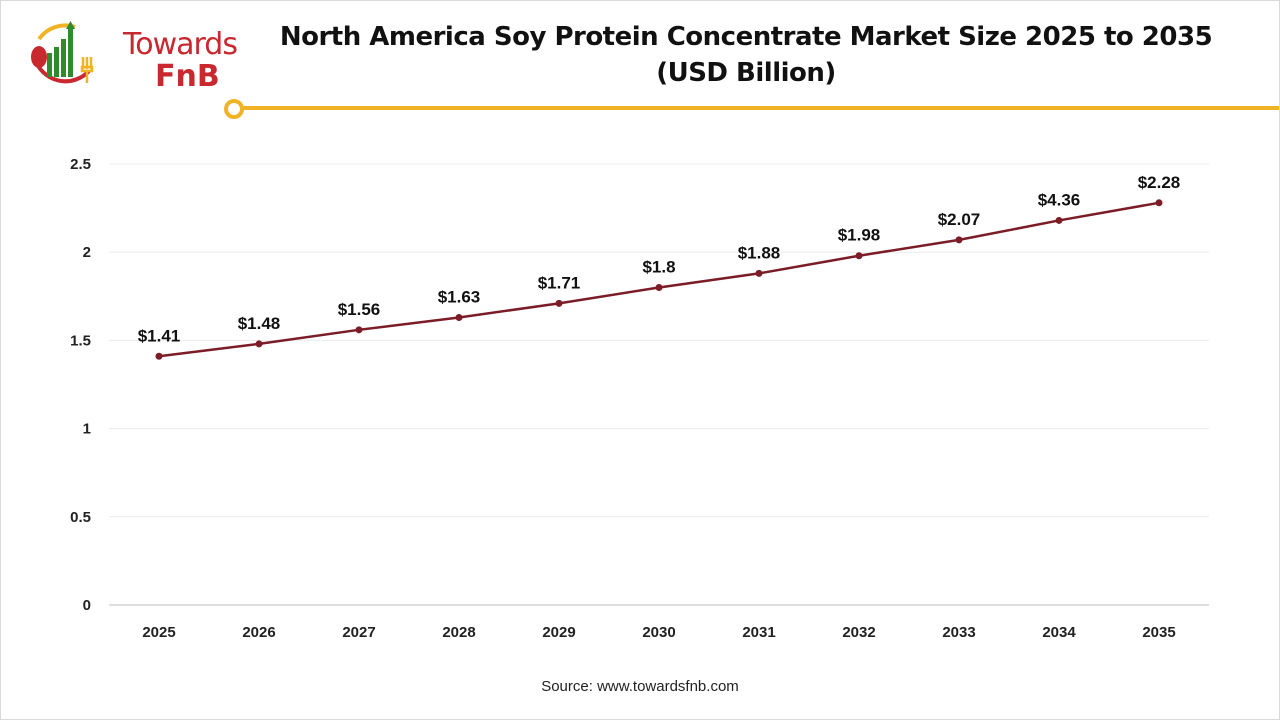 The width and height of the screenshot is (1280, 720). What do you see at coordinates (958, 632) in the screenshot?
I see `x-tick-label: 2033` at bounding box center [958, 632].